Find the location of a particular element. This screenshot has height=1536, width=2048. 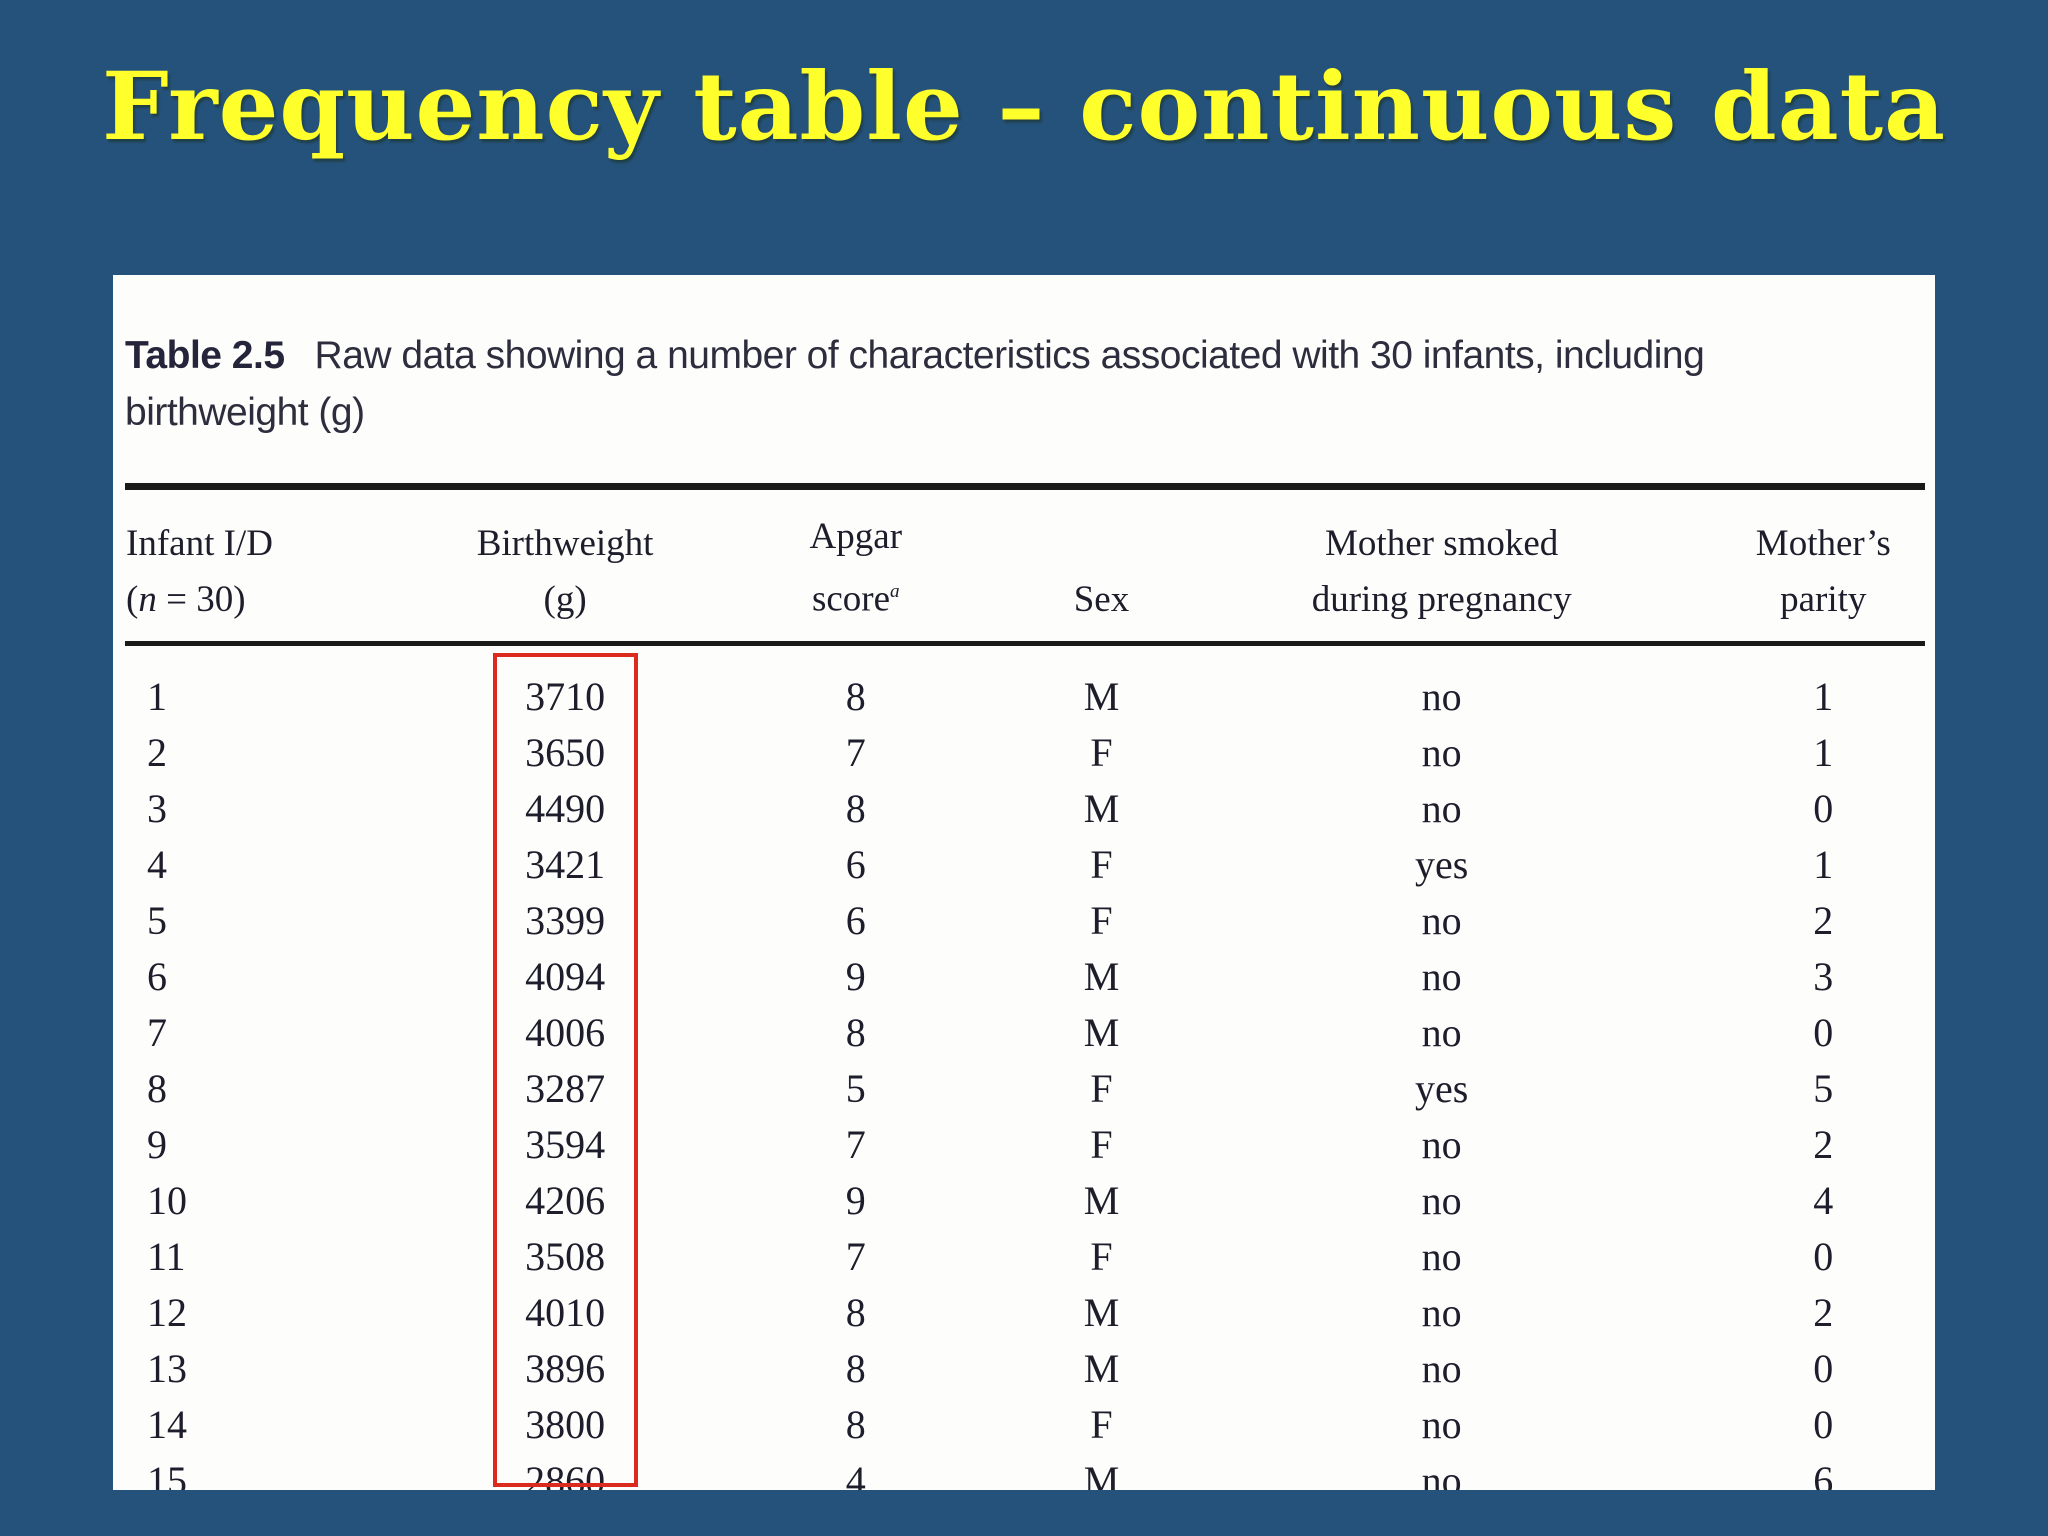

table-row: 4 3421 6 F yes 1 is located at coordinates (1025, 864).